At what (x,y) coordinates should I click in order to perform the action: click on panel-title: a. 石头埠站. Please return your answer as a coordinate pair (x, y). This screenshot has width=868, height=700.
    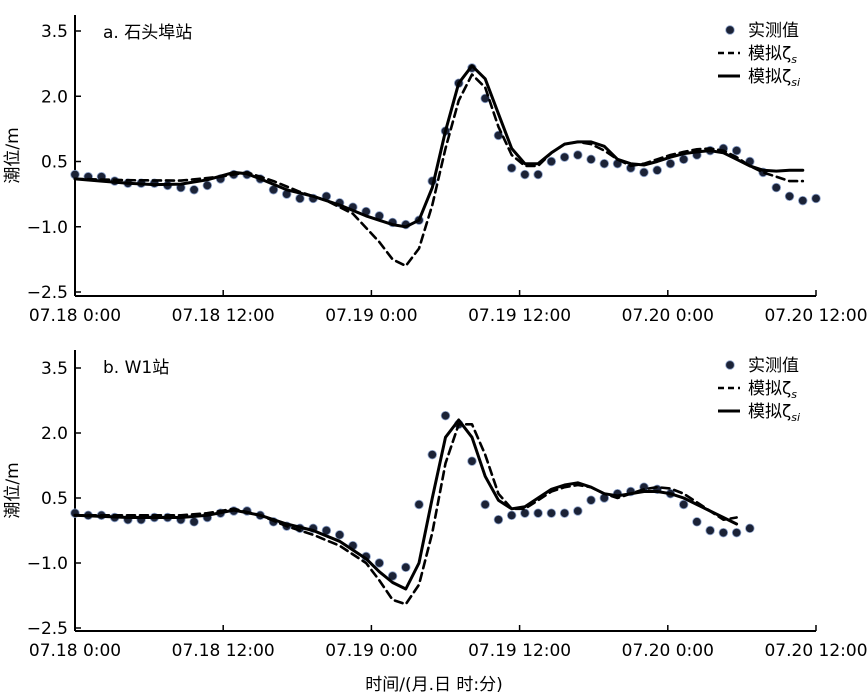
    Looking at the image, I should click on (147, 33).